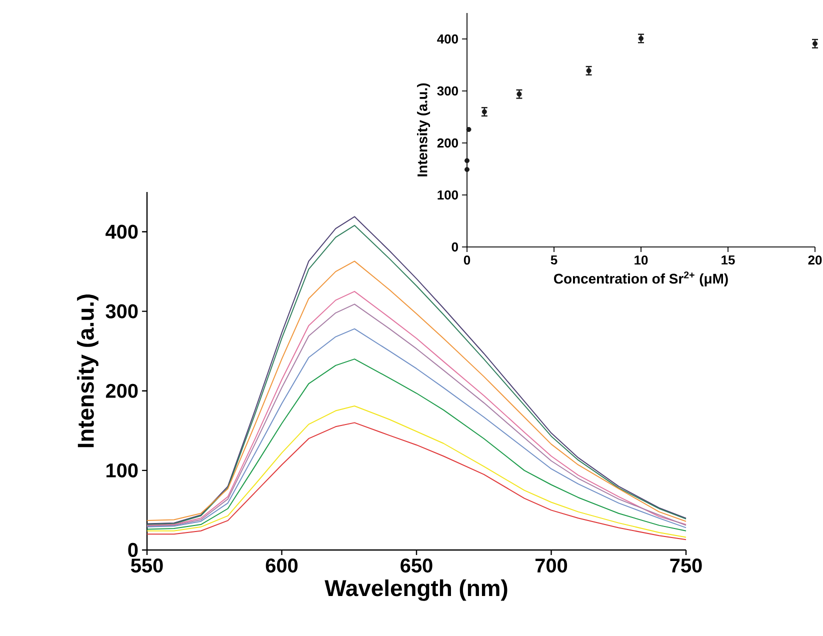 This screenshot has height=636, width=823. Describe the element at coordinates (641, 279) in the screenshot. I see `x-axis-title: Concentration of Sr$^{2+}$ (μM)` at that location.